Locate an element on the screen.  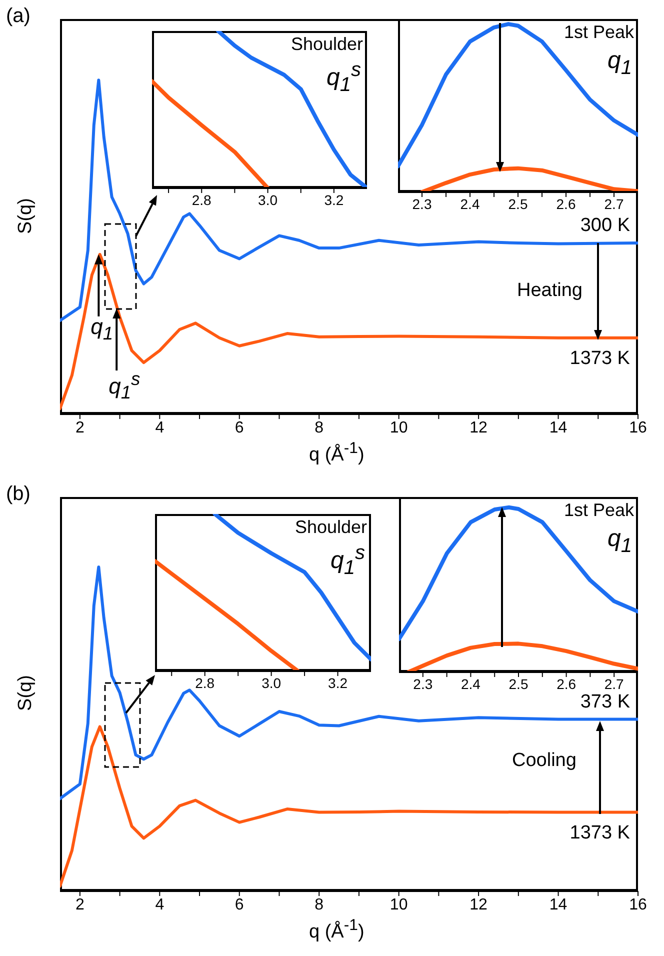
chart-title: (a) is located at coordinates (18, 16).